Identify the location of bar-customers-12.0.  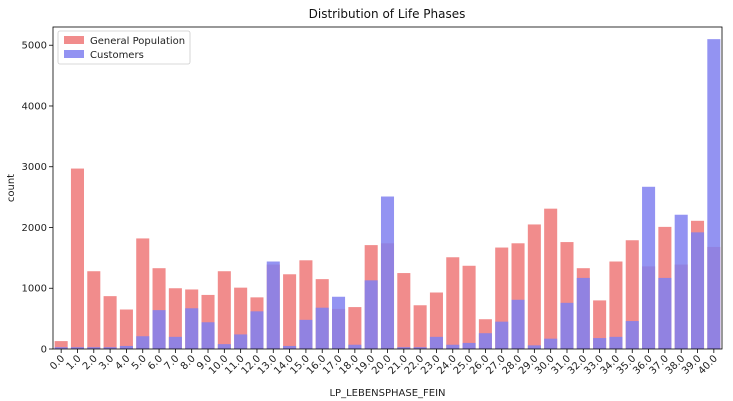
(257, 330).